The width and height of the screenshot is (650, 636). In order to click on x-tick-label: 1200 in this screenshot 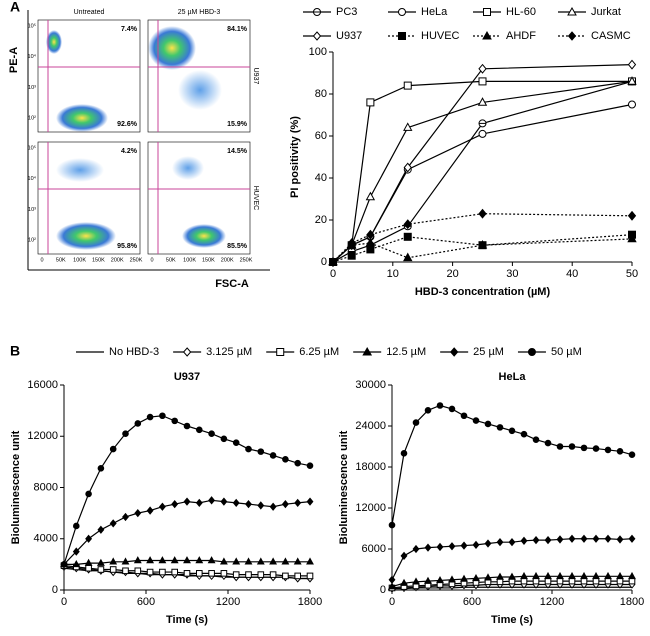, I will do `click(228, 602)`.